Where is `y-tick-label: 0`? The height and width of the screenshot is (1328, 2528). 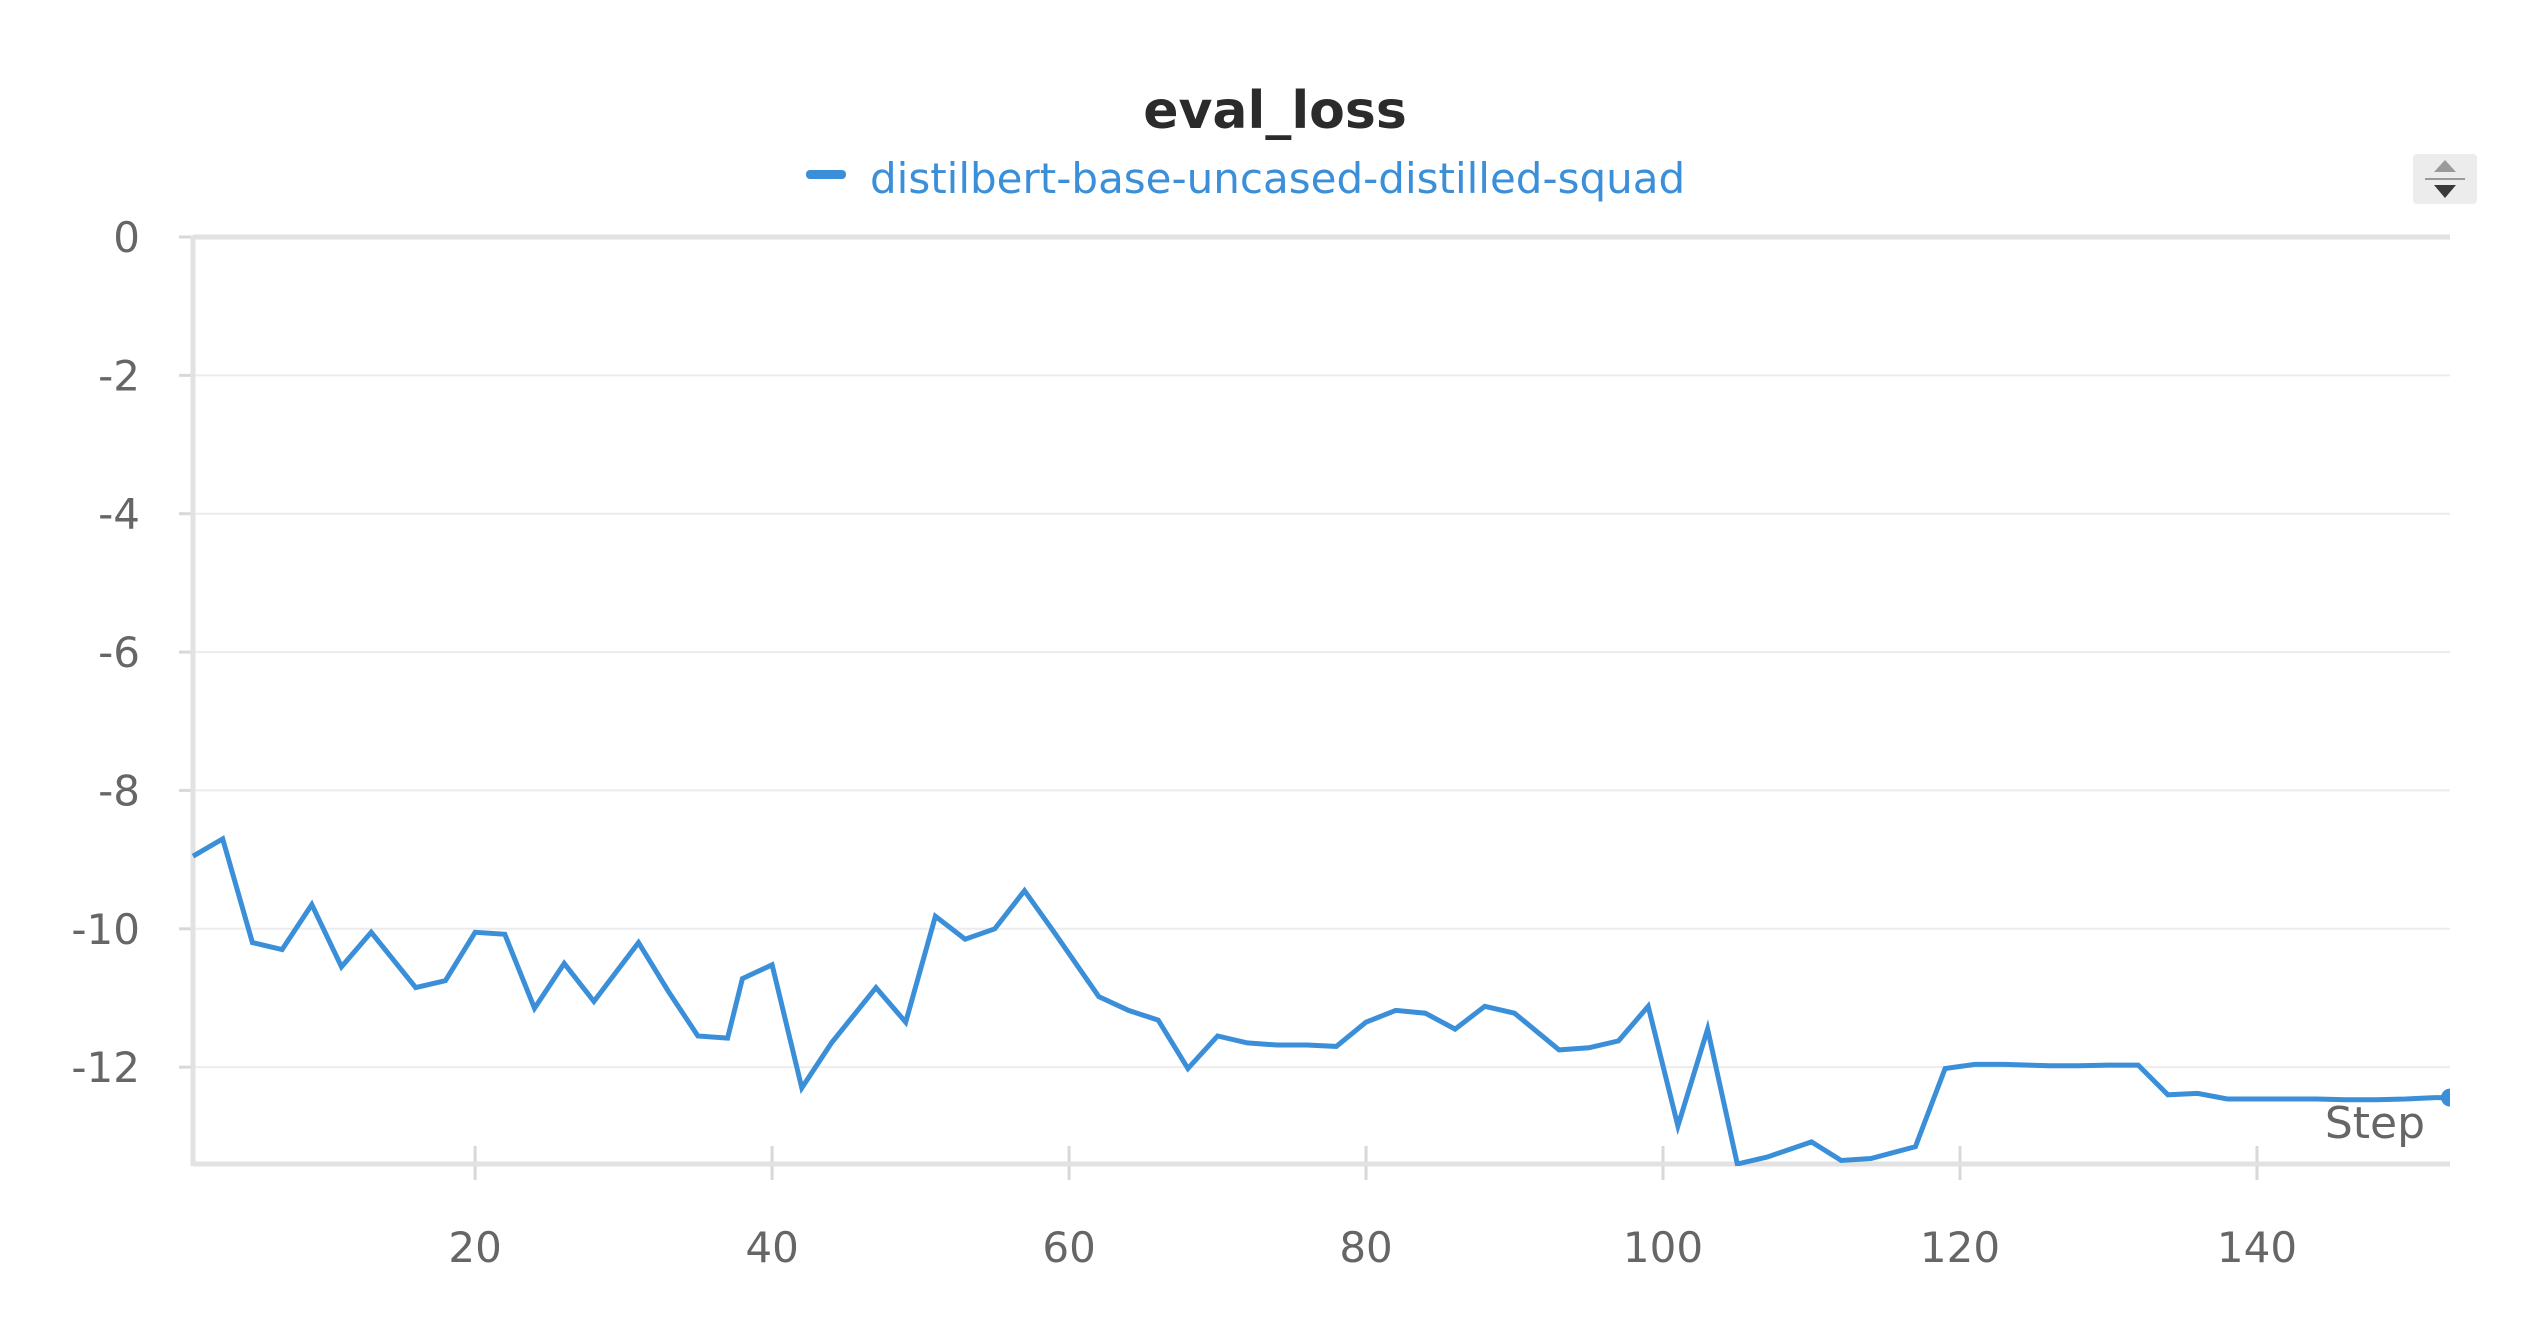 y-tick-label: 0 is located at coordinates (126, 237).